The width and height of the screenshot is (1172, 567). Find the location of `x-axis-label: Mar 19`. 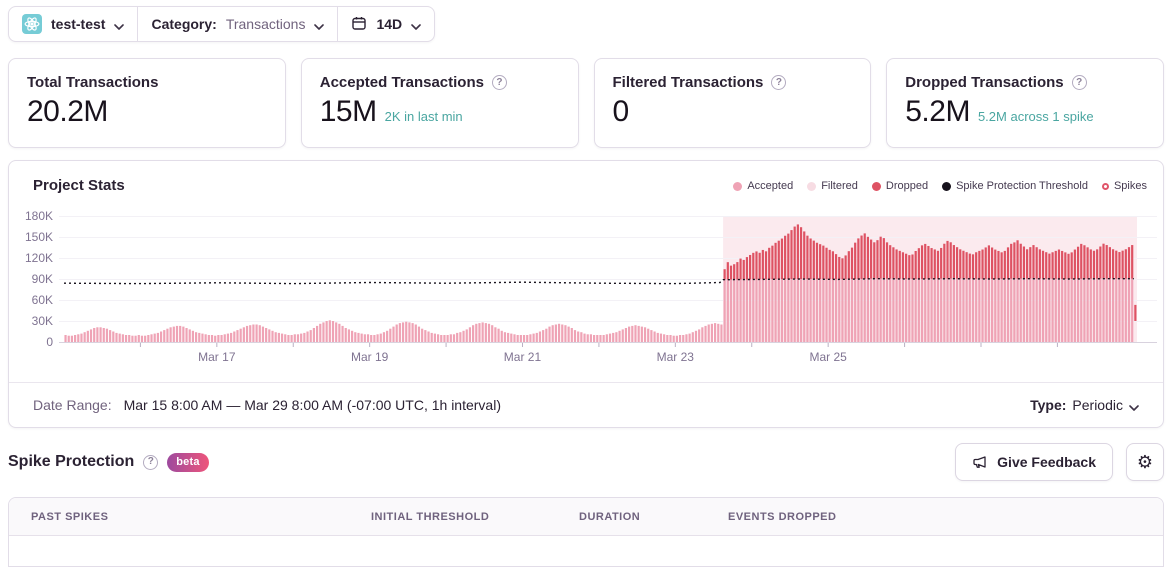

x-axis-label: Mar 19 is located at coordinates (369, 357).